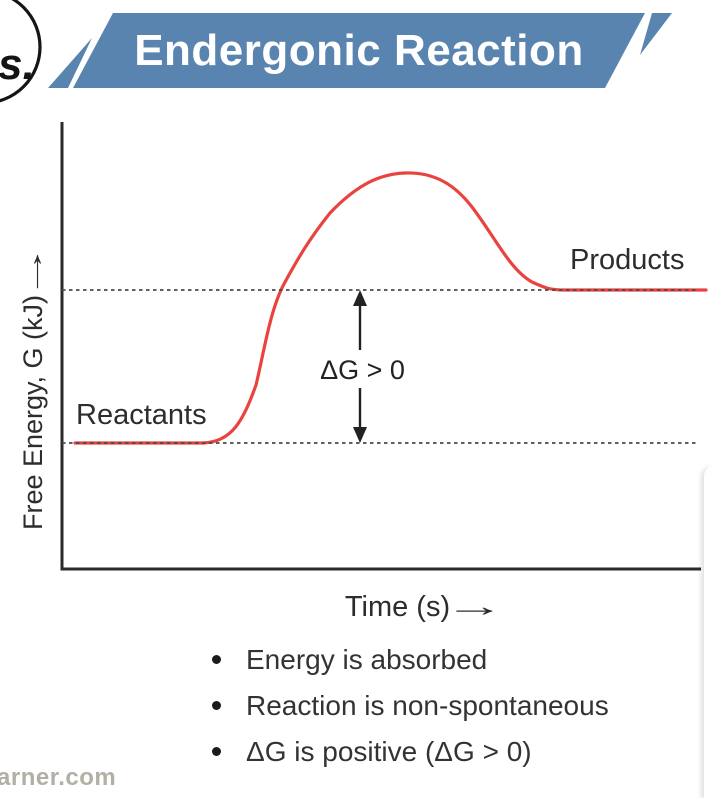 The width and height of the screenshot is (714, 798). What do you see at coordinates (17, 64) in the screenshot?
I see `vs-badge-label: s.` at bounding box center [17, 64].